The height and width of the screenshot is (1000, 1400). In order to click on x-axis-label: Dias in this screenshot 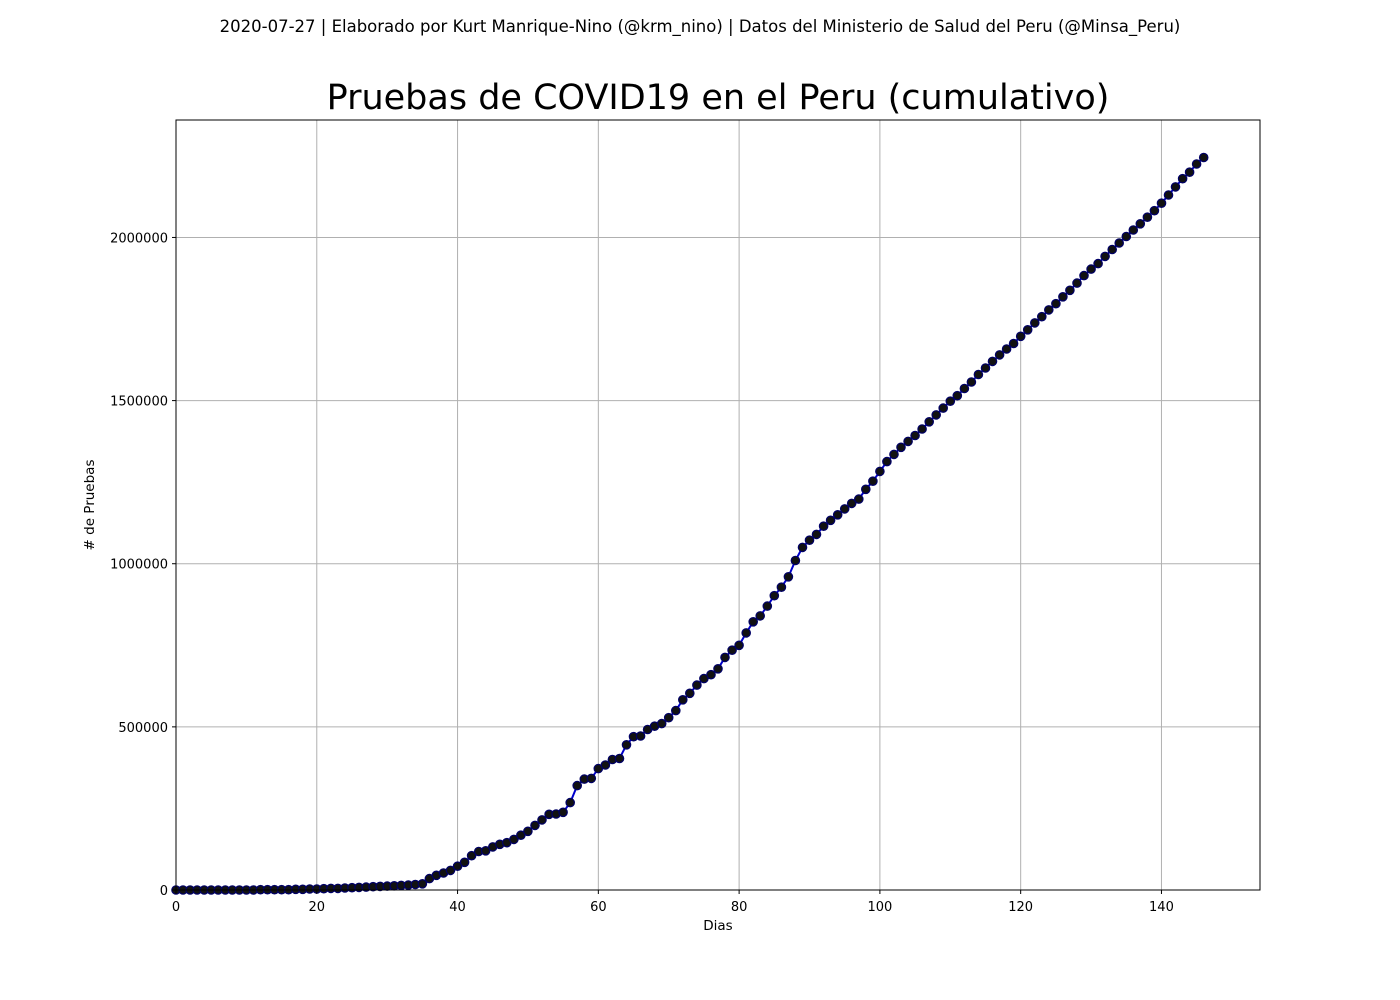, I will do `click(717, 926)`.